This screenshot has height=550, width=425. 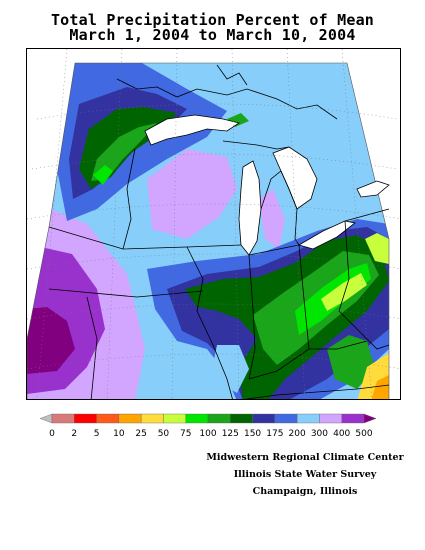 I want to click on legend-colorbar: 0 2 5 10 25 50 75 100 125 150 175 200 300 400 500, so click(x=208, y=426).